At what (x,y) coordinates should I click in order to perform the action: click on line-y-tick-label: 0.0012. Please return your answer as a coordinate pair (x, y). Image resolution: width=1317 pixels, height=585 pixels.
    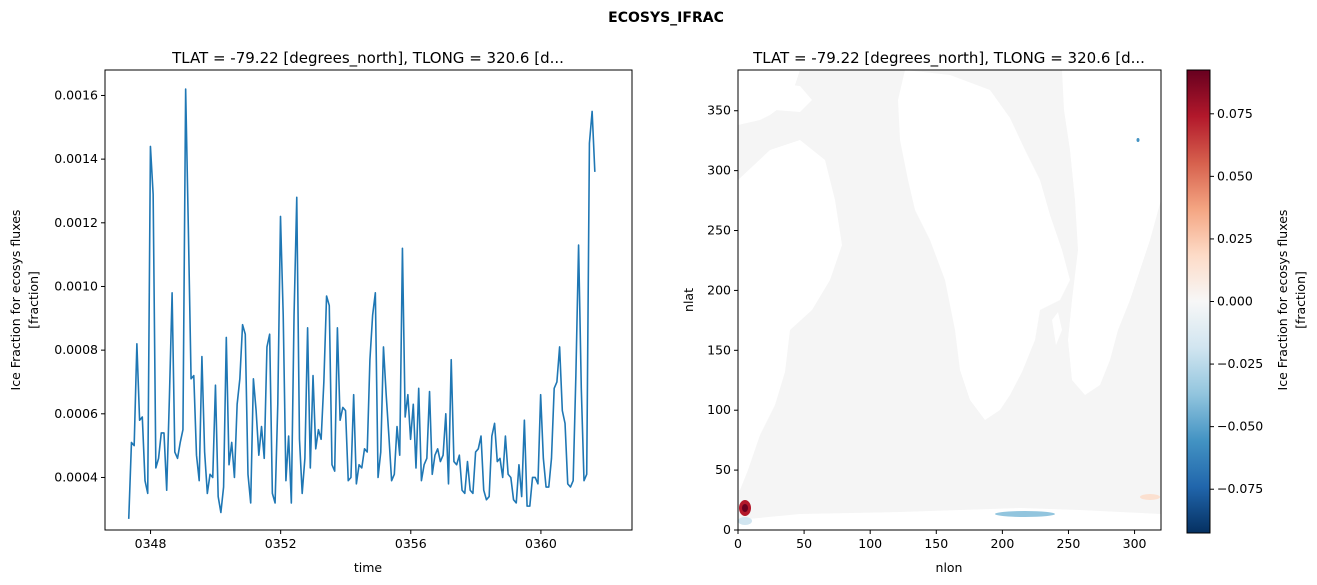
    Looking at the image, I should click on (76, 222).